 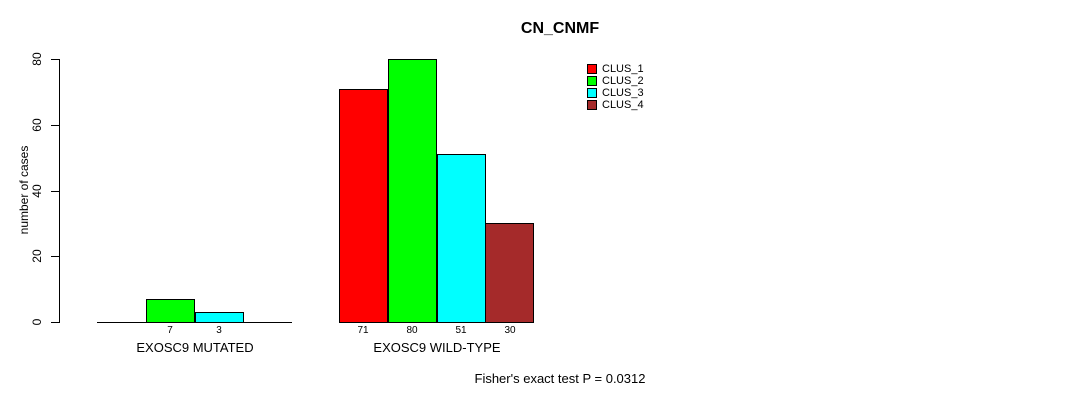 I want to click on legend-item: CLUS_1, so click(x=615, y=69).